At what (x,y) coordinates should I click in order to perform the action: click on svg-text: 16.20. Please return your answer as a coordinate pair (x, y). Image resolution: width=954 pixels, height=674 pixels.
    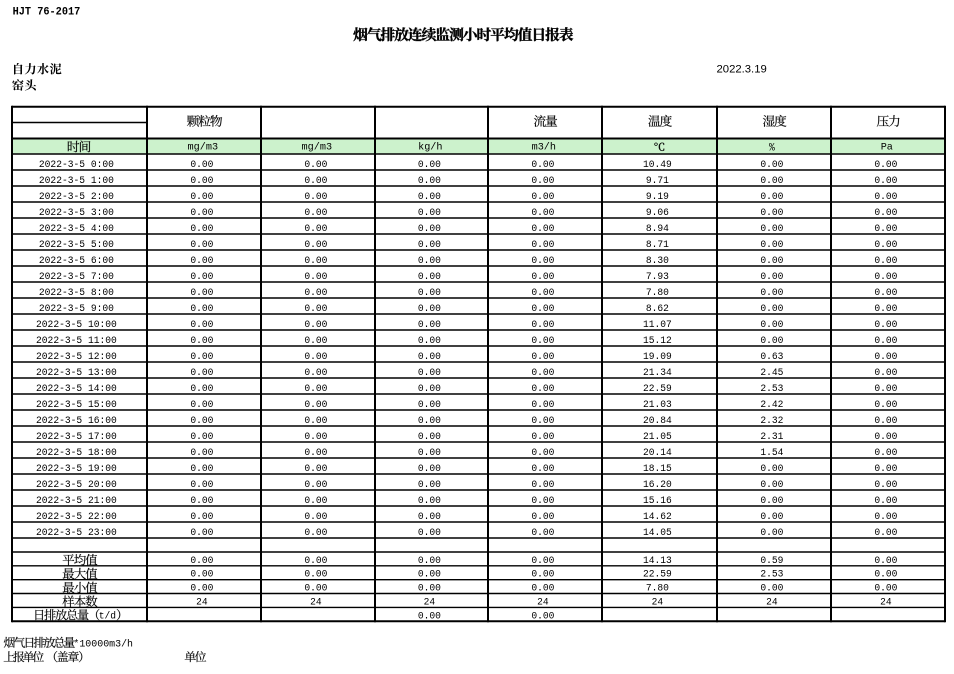
    Looking at the image, I should click on (657, 485).